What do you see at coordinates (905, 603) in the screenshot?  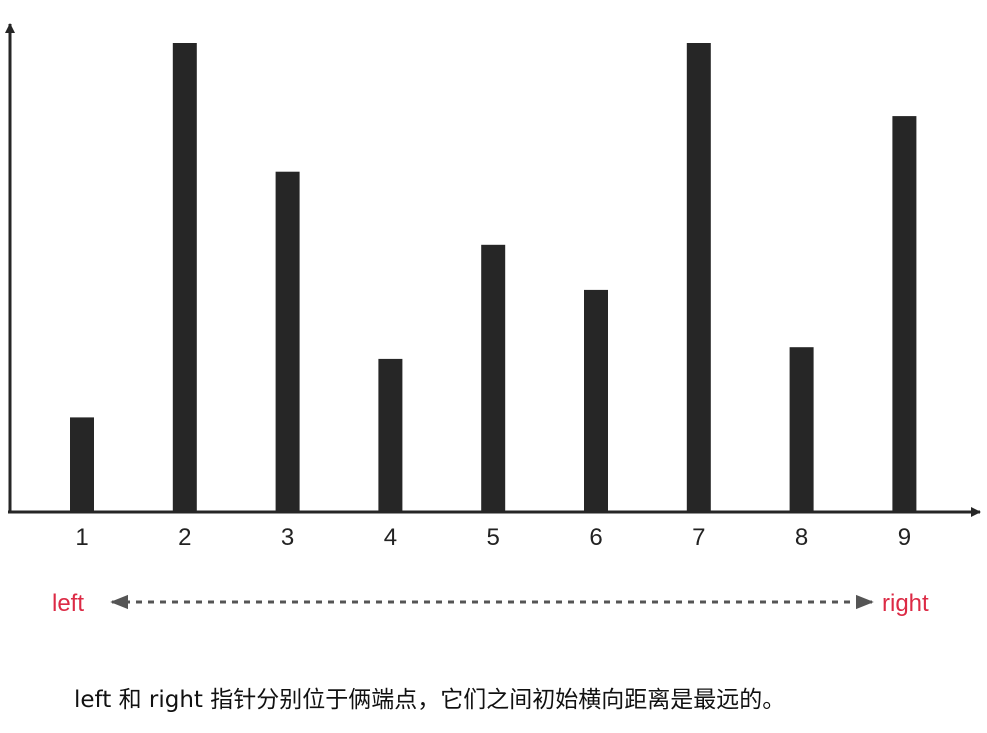 I see `right-pointer-label: right` at bounding box center [905, 603].